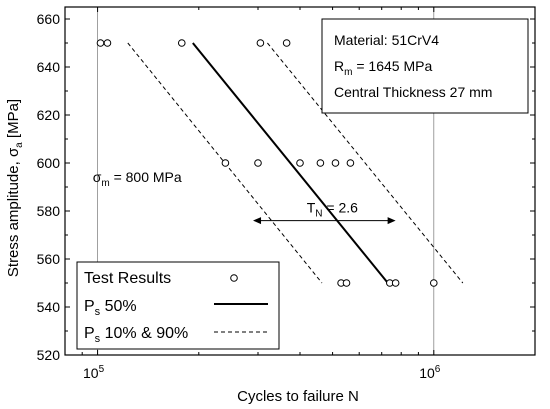  I want to click on y-tick-label-1: 540, so click(49, 307).